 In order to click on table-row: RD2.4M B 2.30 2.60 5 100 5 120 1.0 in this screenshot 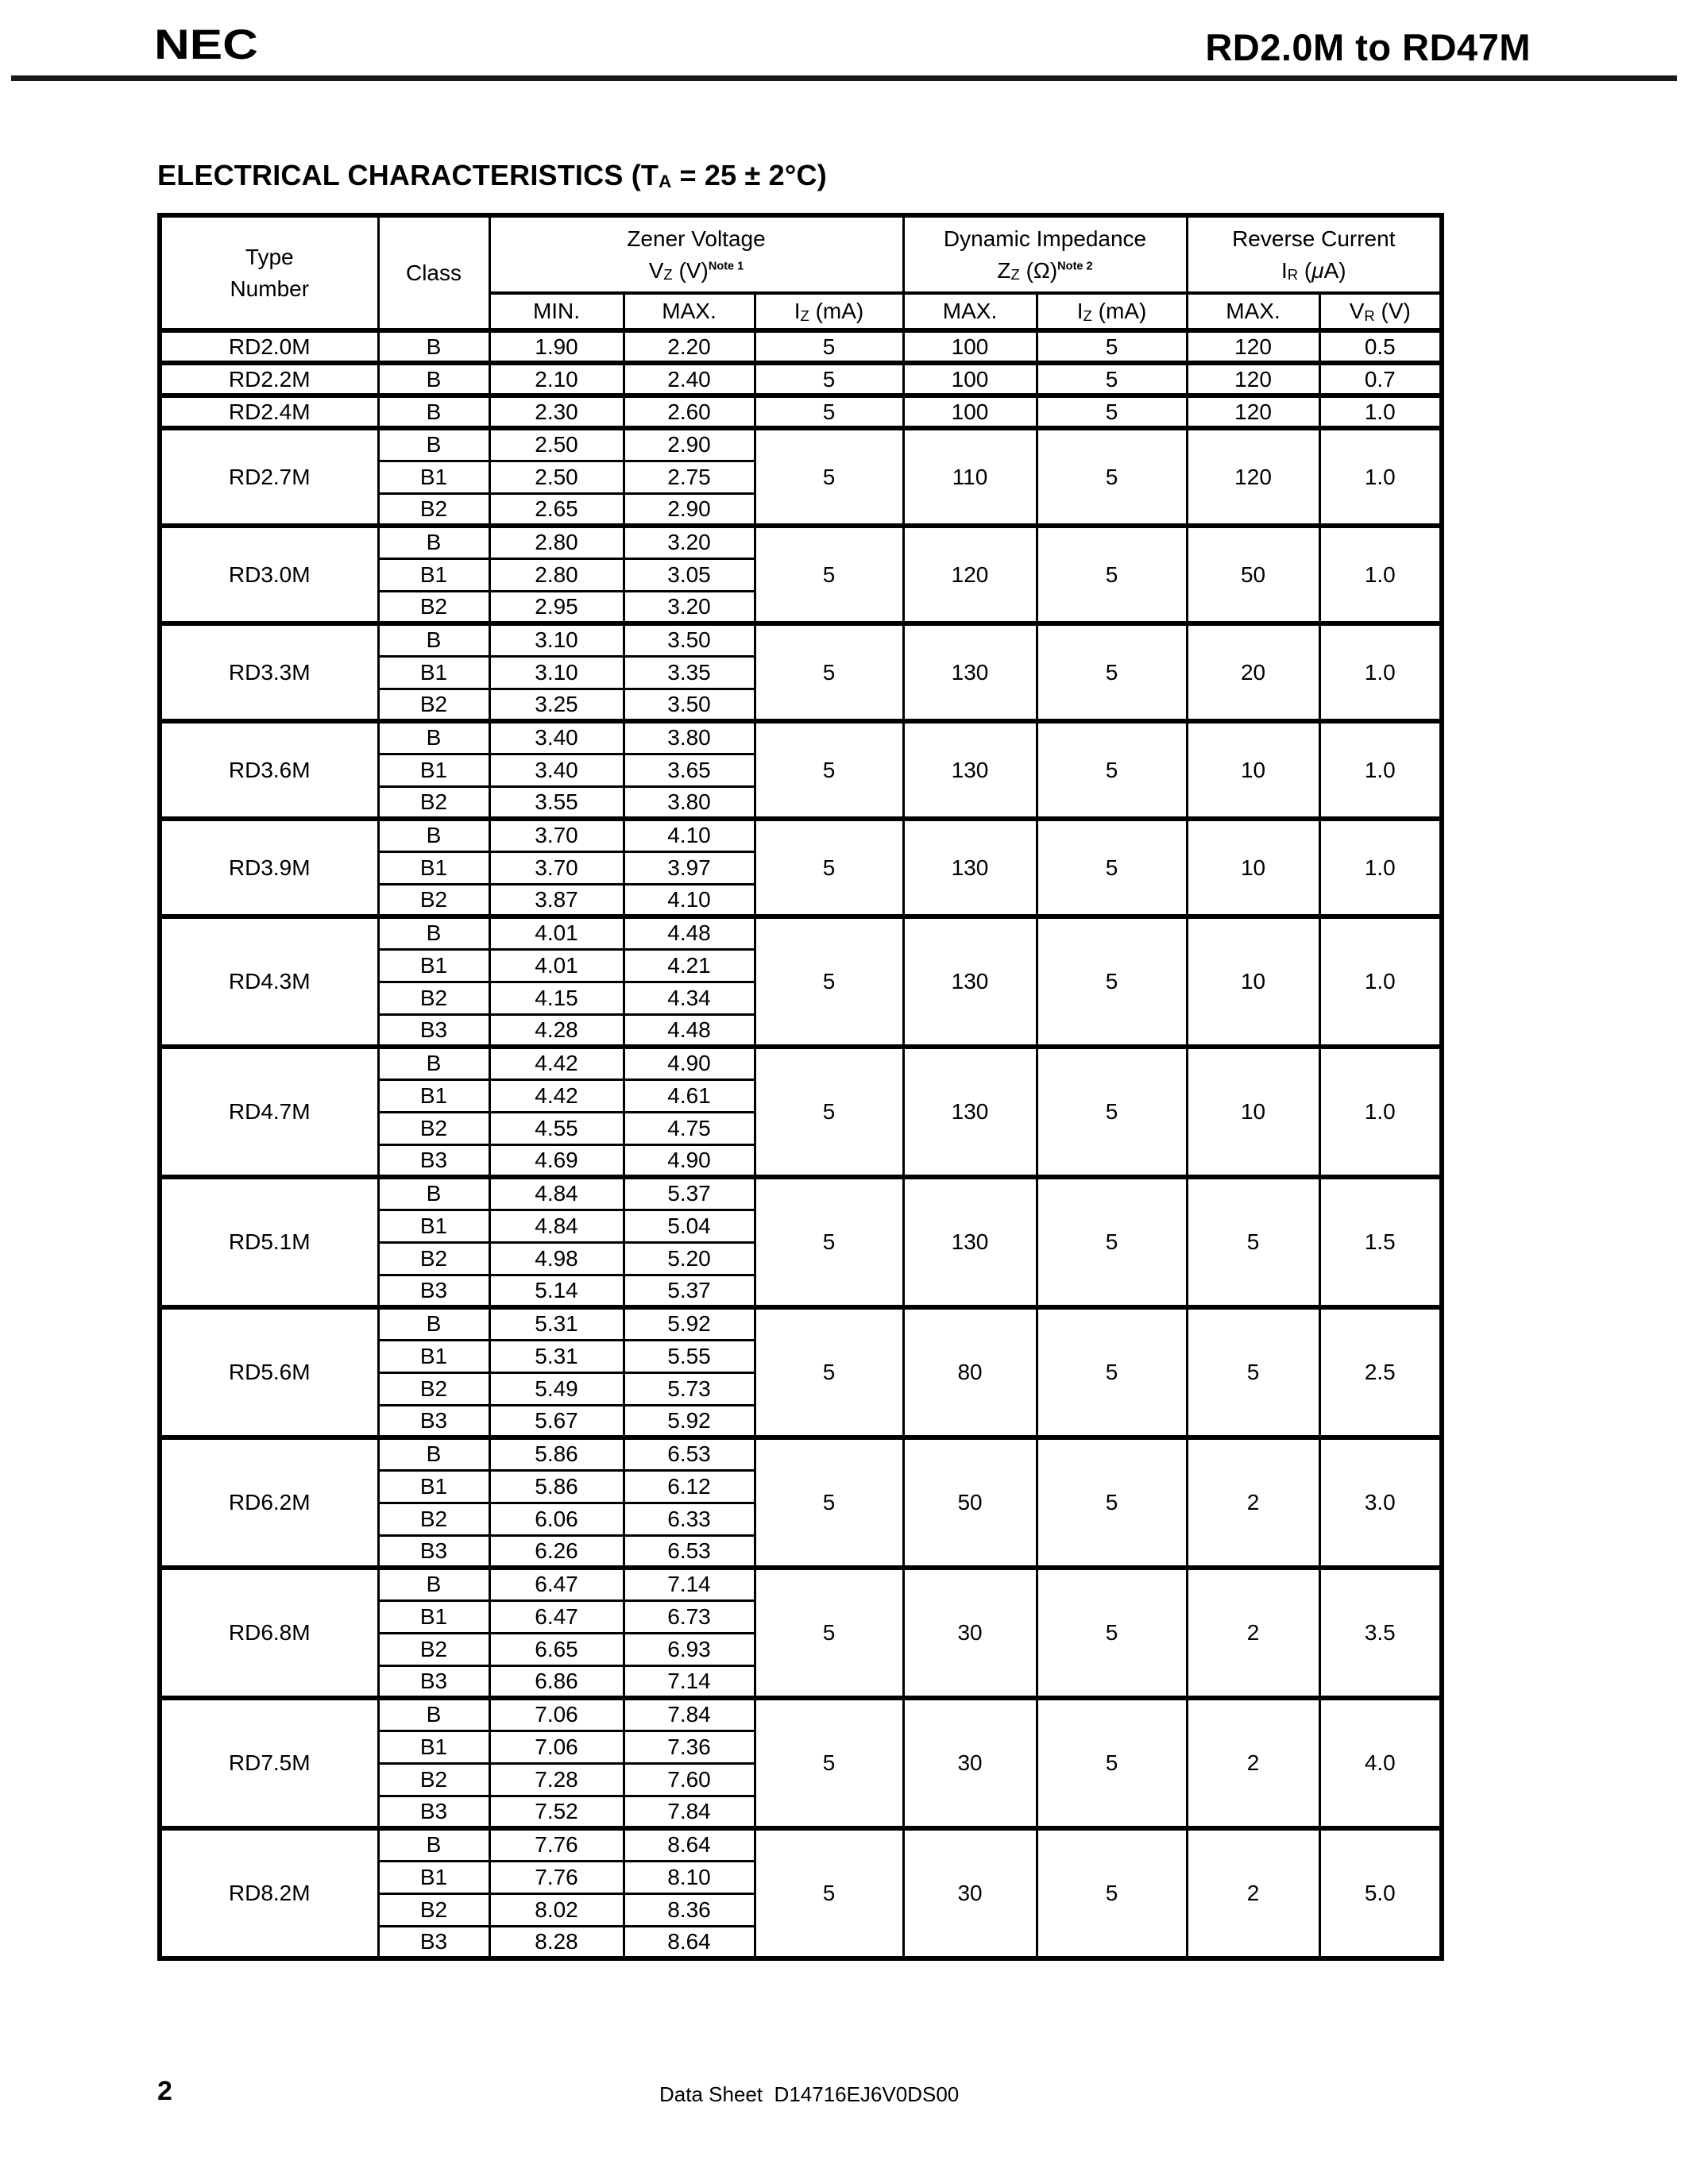, I will do `click(801, 412)`.